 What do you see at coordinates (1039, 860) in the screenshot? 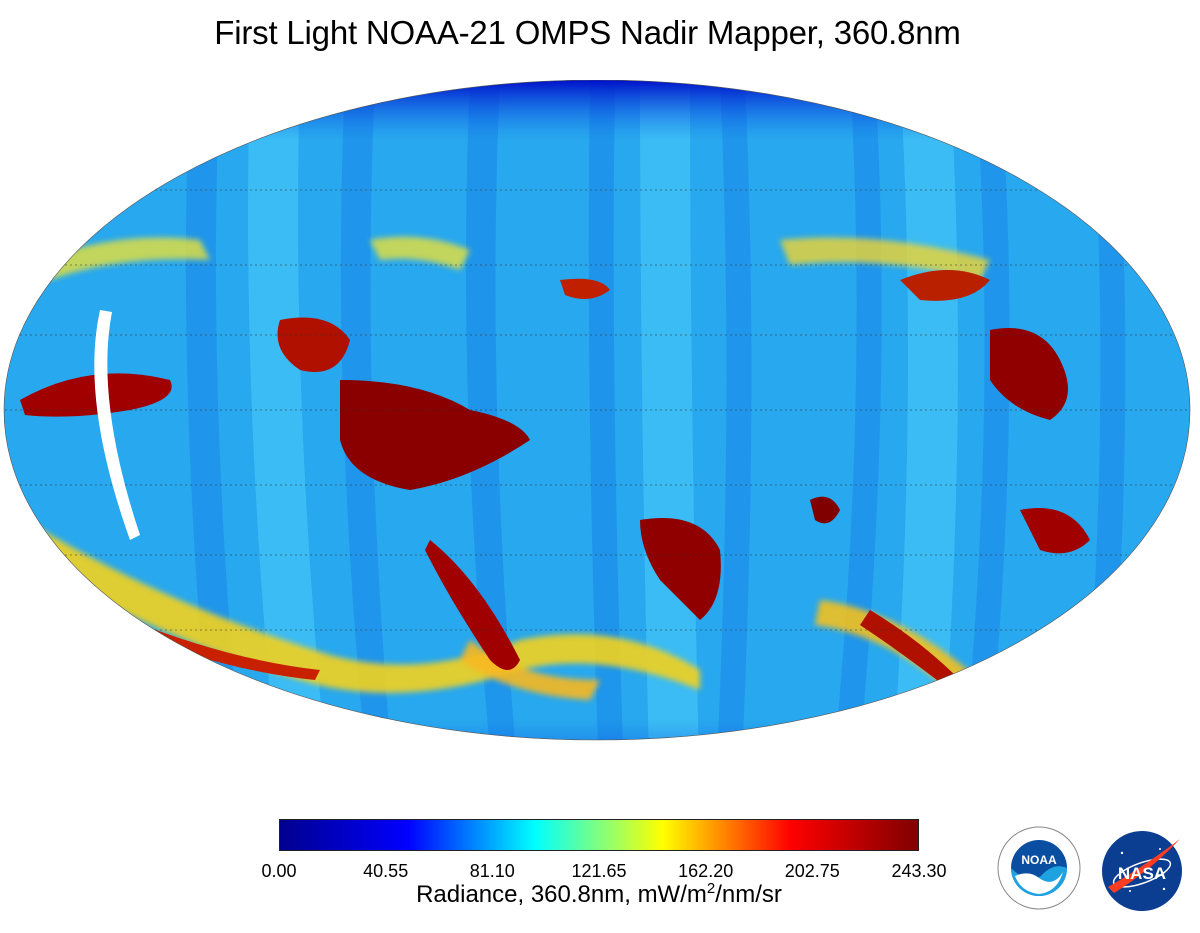
I see `noaa-text: NOAA` at bounding box center [1039, 860].